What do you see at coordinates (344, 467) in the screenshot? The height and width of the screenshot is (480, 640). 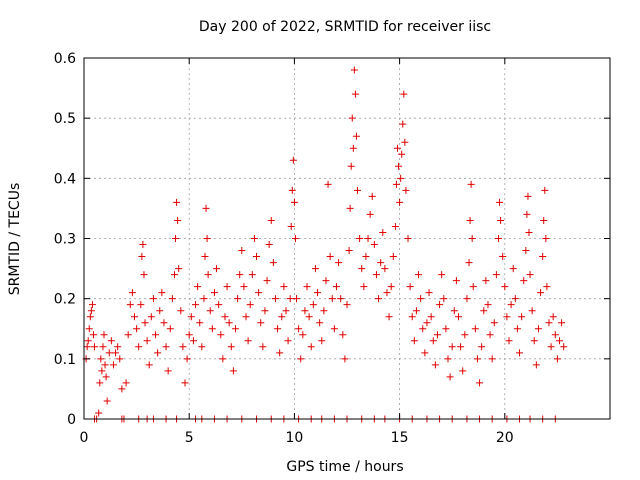 I see `x-axis-title: GPS time / hours` at bounding box center [344, 467].